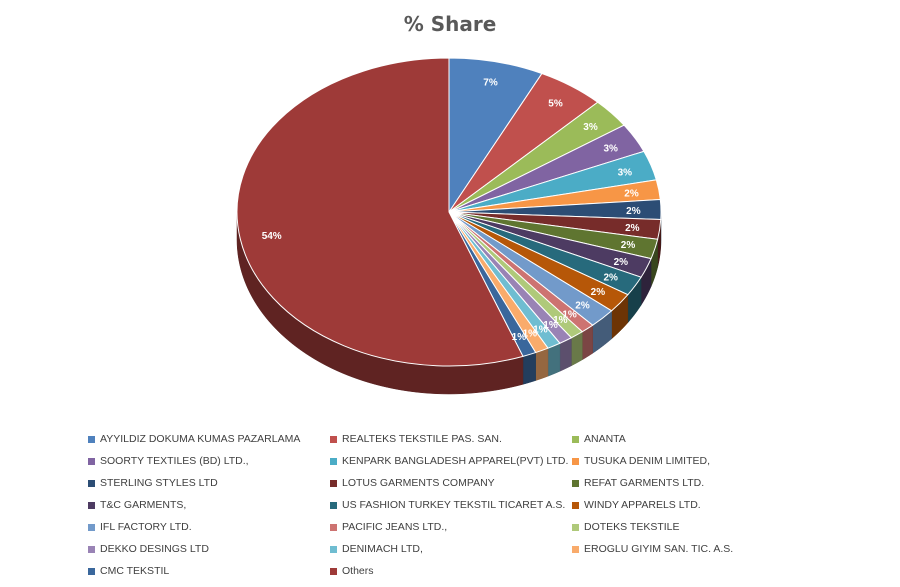 The image size is (900, 587). I want to click on legend-entry-3: SOORTY TEXTILES (BD) LTD.,, so click(209, 461).